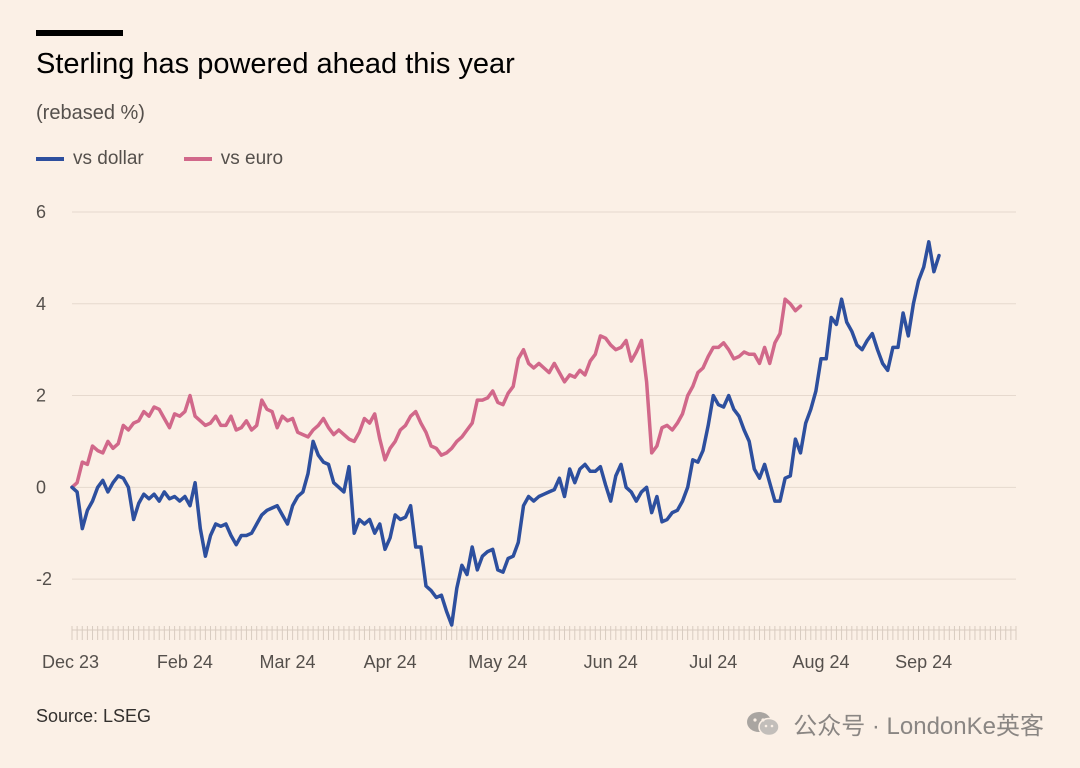 The height and width of the screenshot is (768, 1080). I want to click on x-tick-label: Dec 23, so click(70, 662).